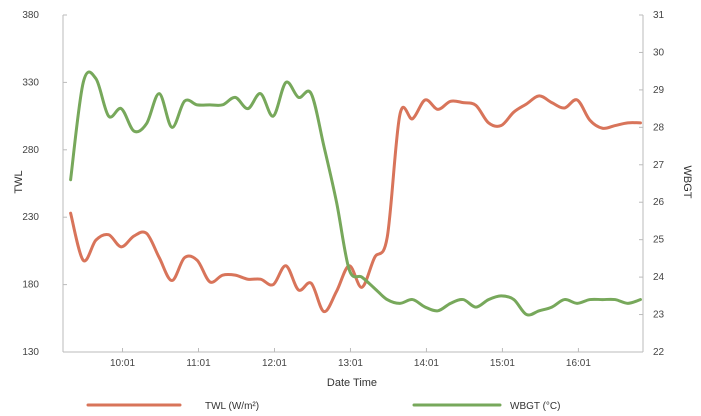 The height and width of the screenshot is (416, 701). Describe the element at coordinates (659, 202) in the screenshot. I see `y-right-tick-label: 26` at that location.